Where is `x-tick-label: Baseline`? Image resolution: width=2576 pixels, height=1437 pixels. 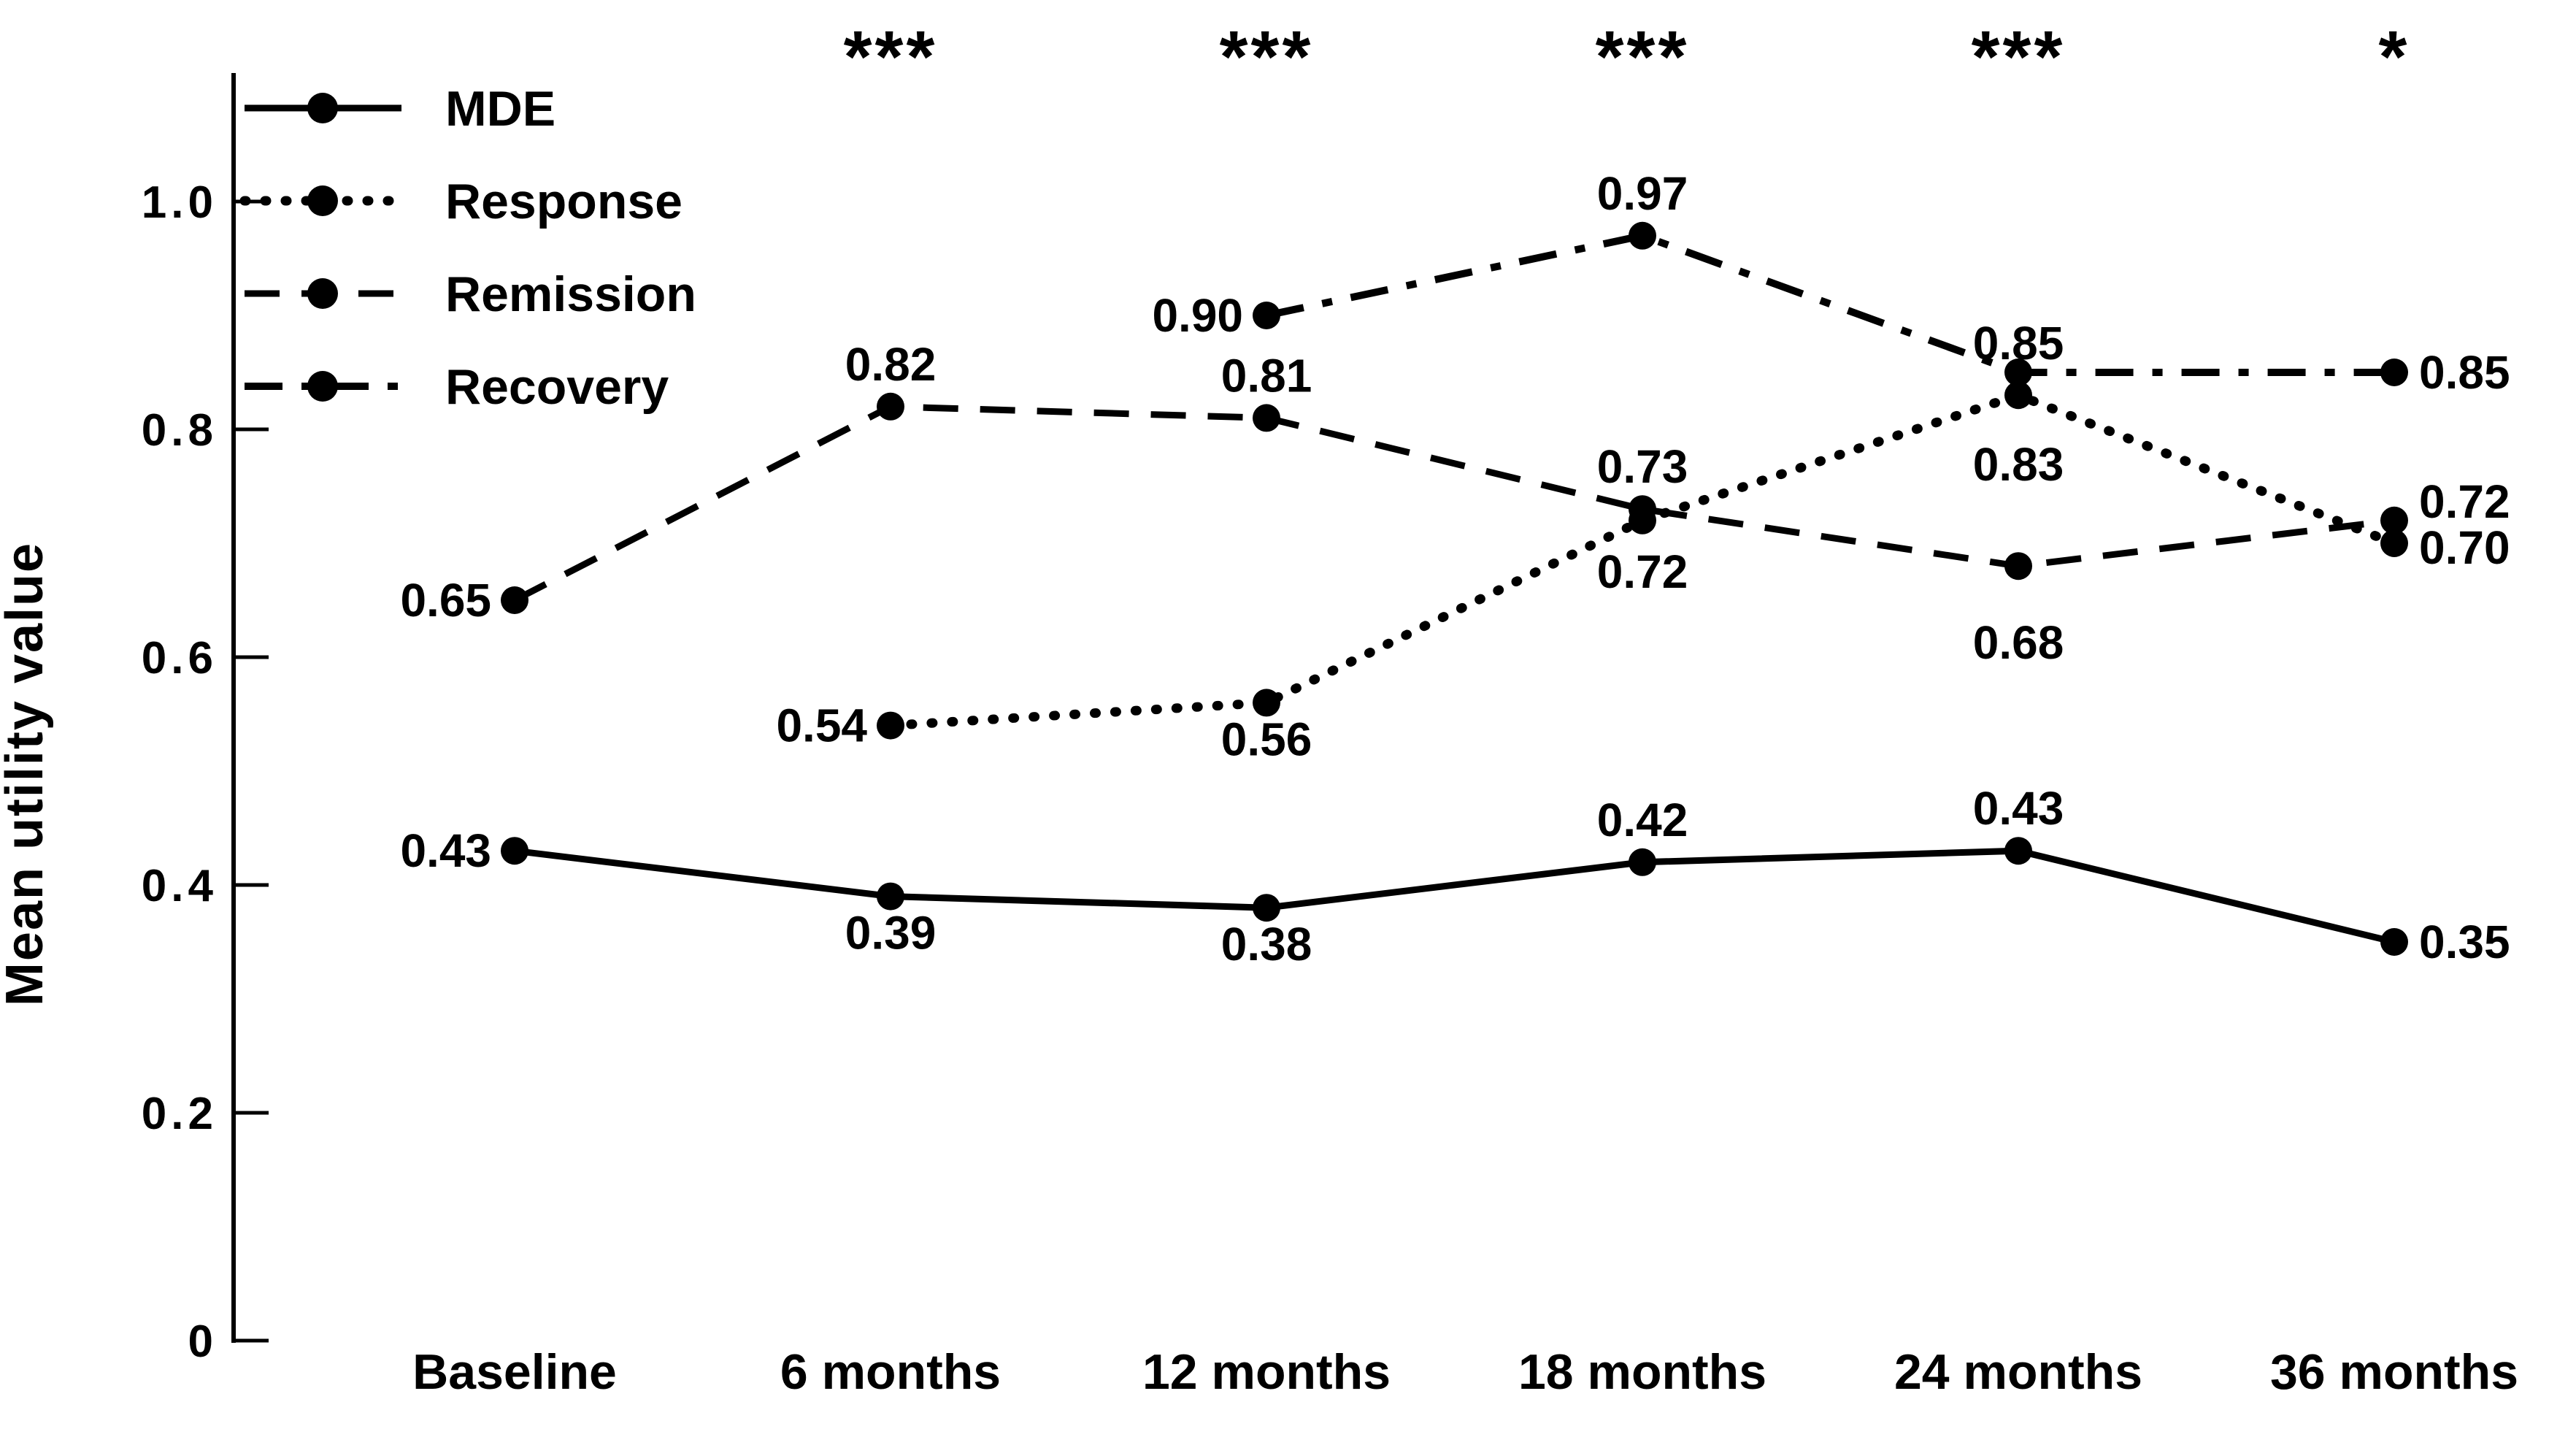 x-tick-label: Baseline is located at coordinates (514, 1372).